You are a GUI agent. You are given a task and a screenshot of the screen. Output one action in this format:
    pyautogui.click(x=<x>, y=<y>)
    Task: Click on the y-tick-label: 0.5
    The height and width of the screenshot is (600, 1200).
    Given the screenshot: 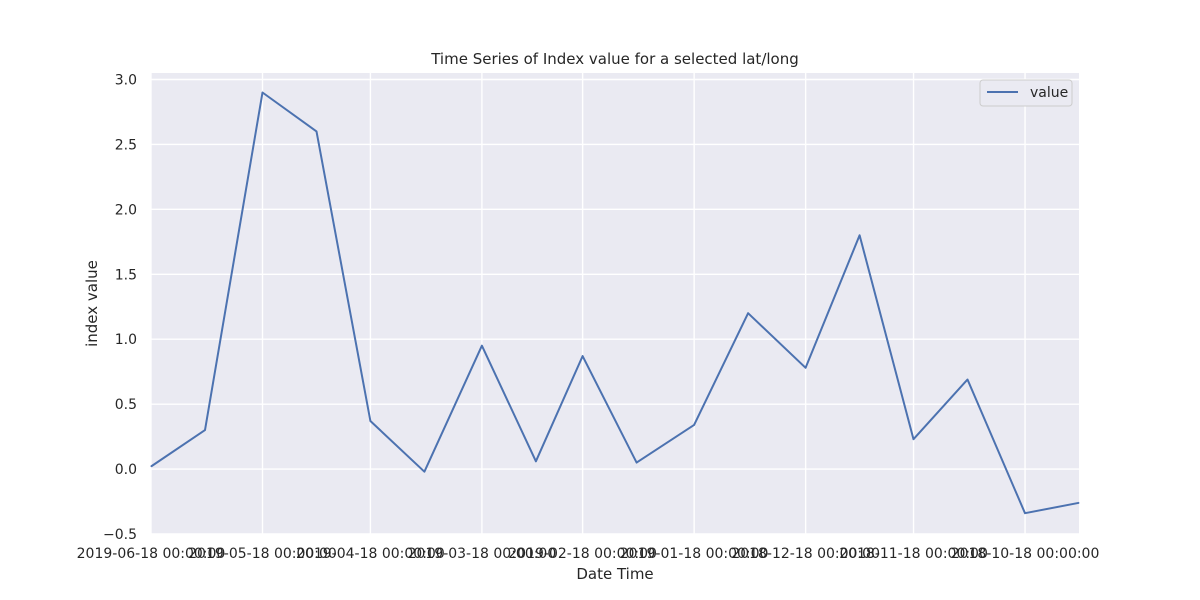 What is the action you would take?
    pyautogui.click(x=126, y=405)
    